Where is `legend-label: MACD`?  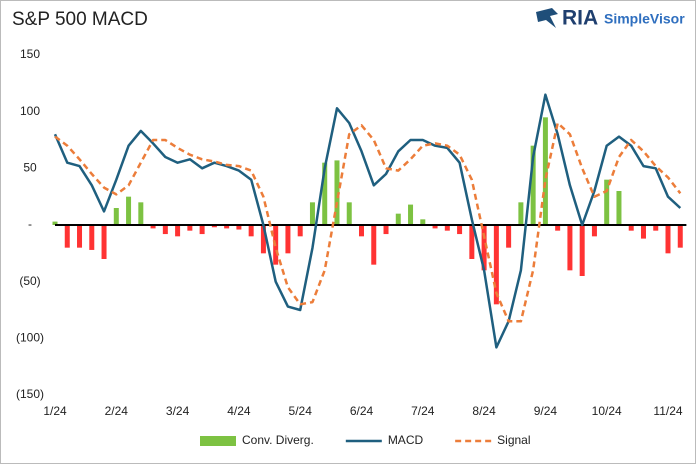
legend-label: MACD is located at coordinates (406, 440).